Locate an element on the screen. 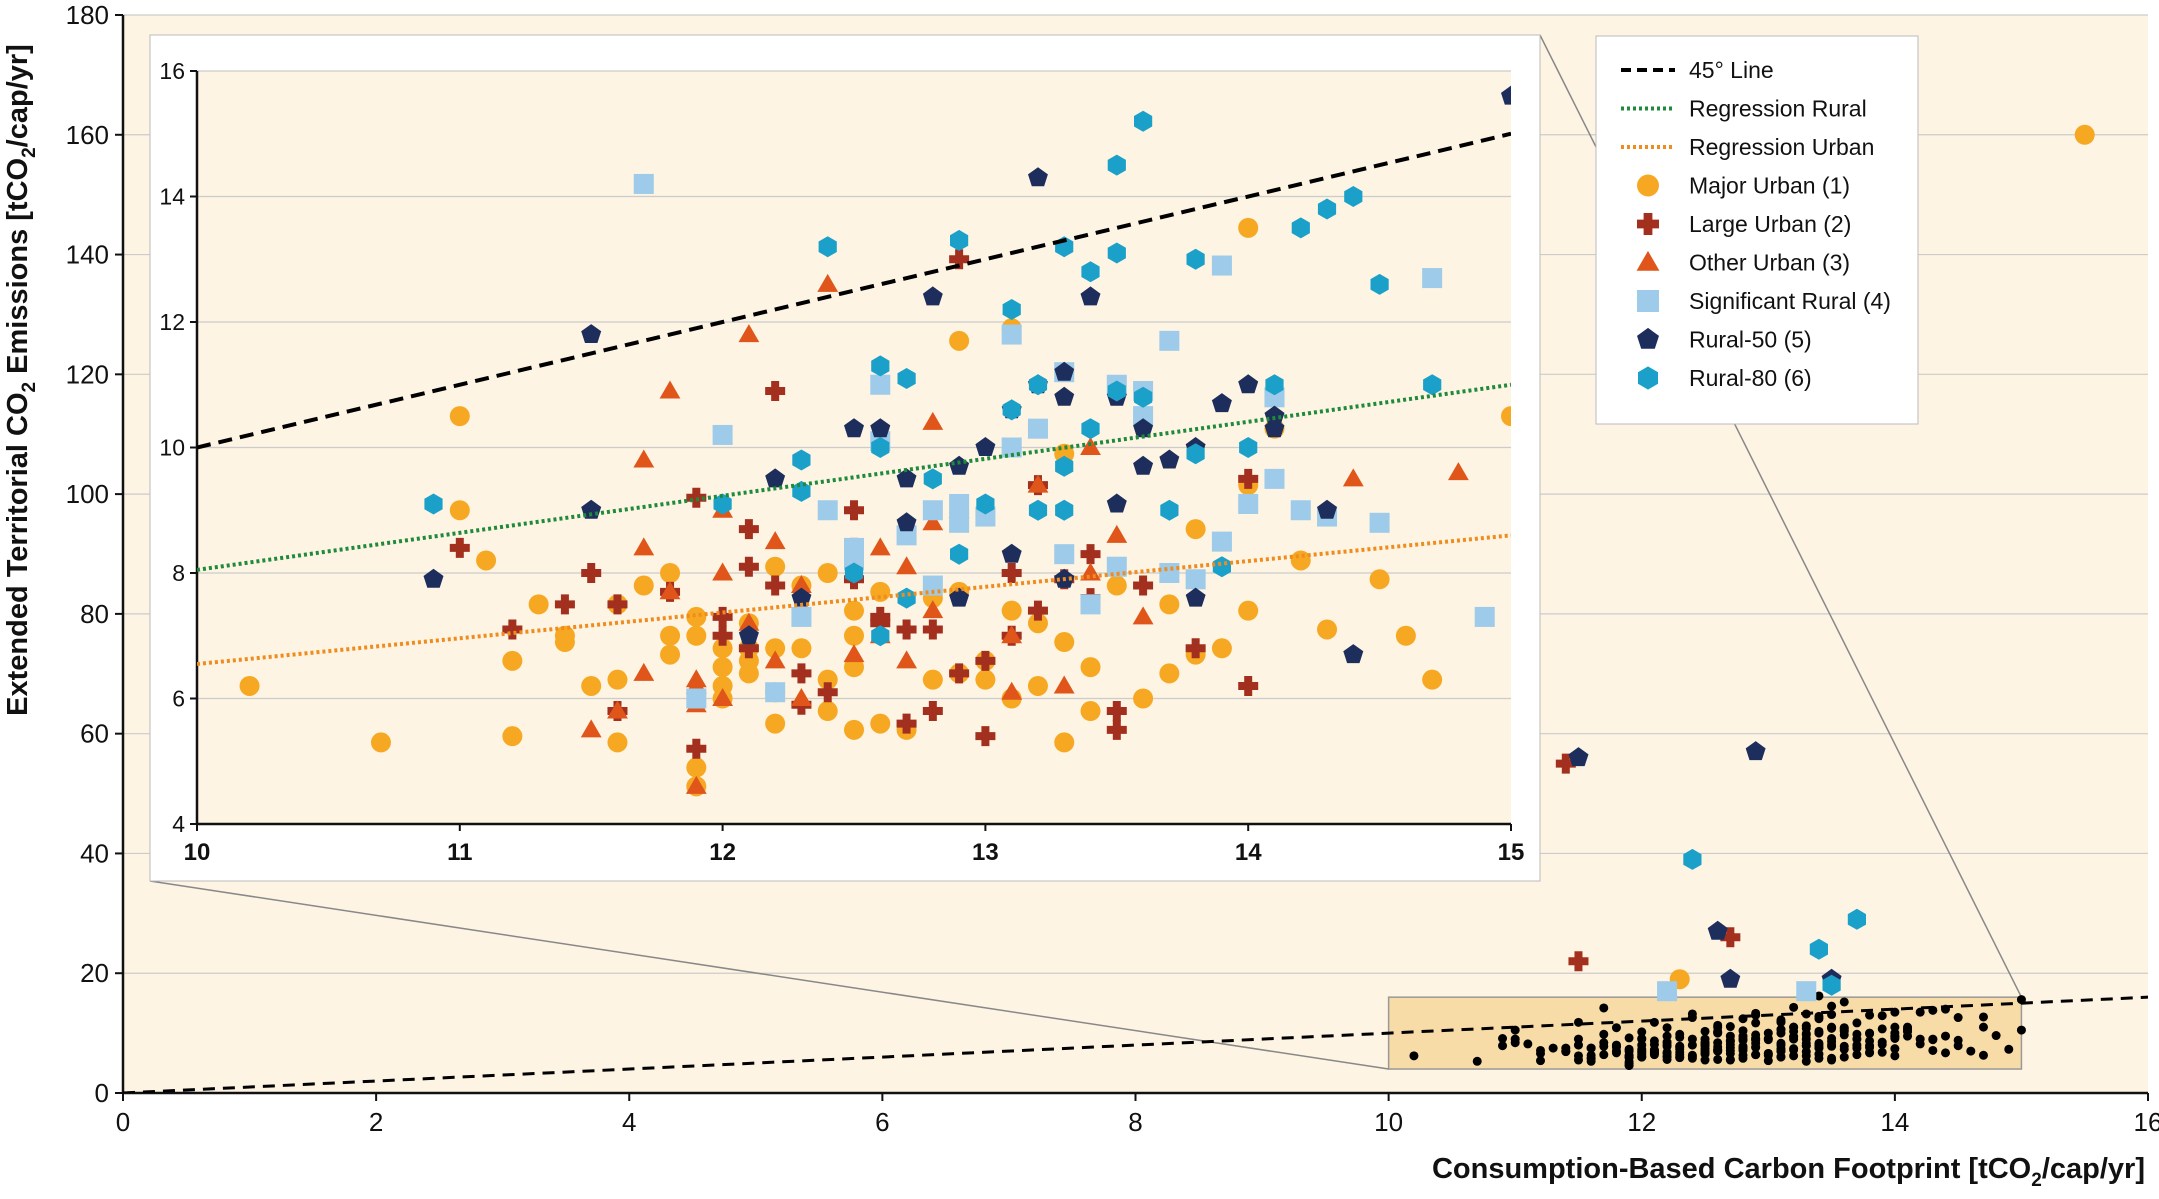 The height and width of the screenshot is (1199, 2159). legend-swatch is located at coordinates (1648, 338).